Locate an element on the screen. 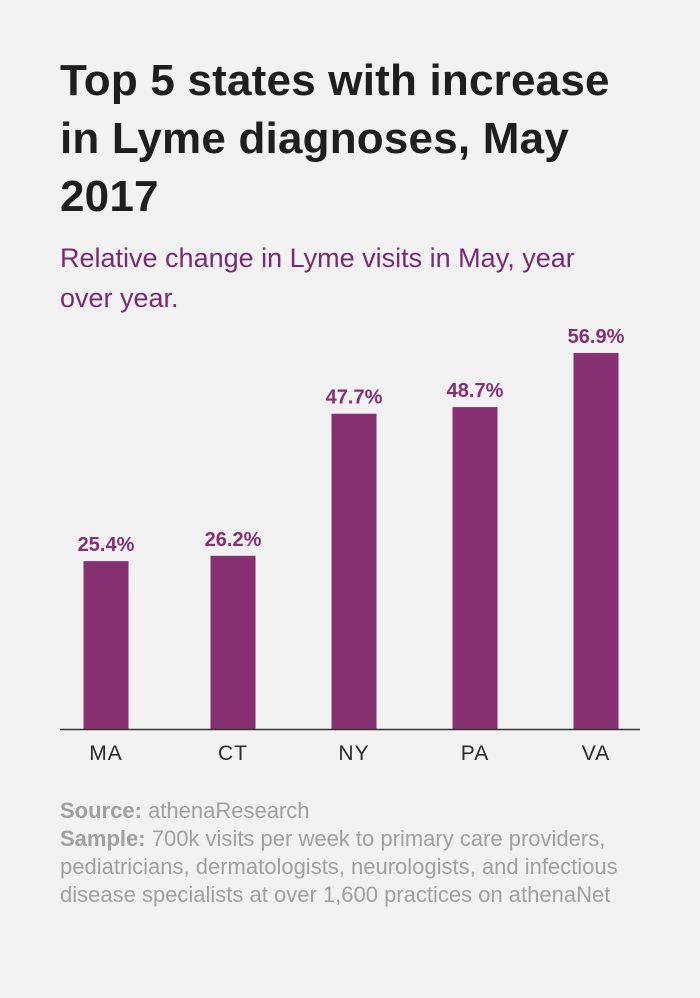 The image size is (700, 998). source-label: Source: is located at coordinates (101, 810).